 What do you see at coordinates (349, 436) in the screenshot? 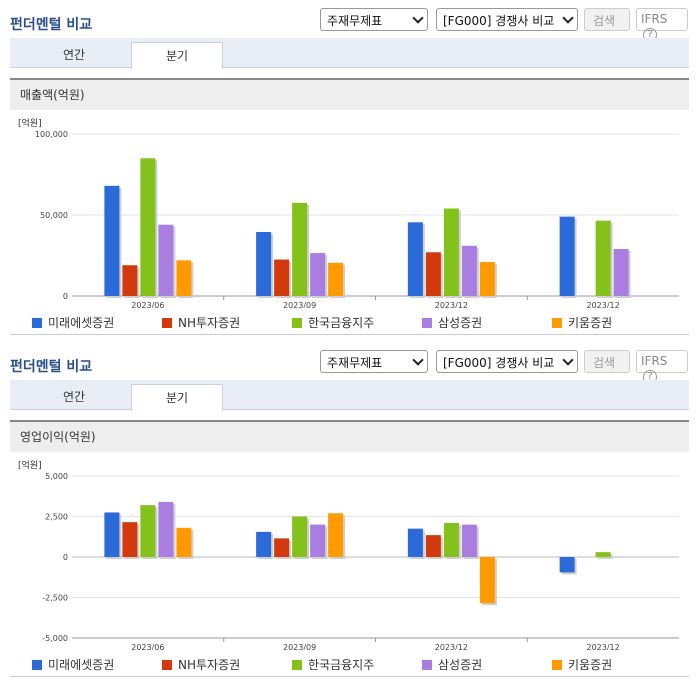
I see `chart-subtitle: 영업이익(억원)` at bounding box center [349, 436].